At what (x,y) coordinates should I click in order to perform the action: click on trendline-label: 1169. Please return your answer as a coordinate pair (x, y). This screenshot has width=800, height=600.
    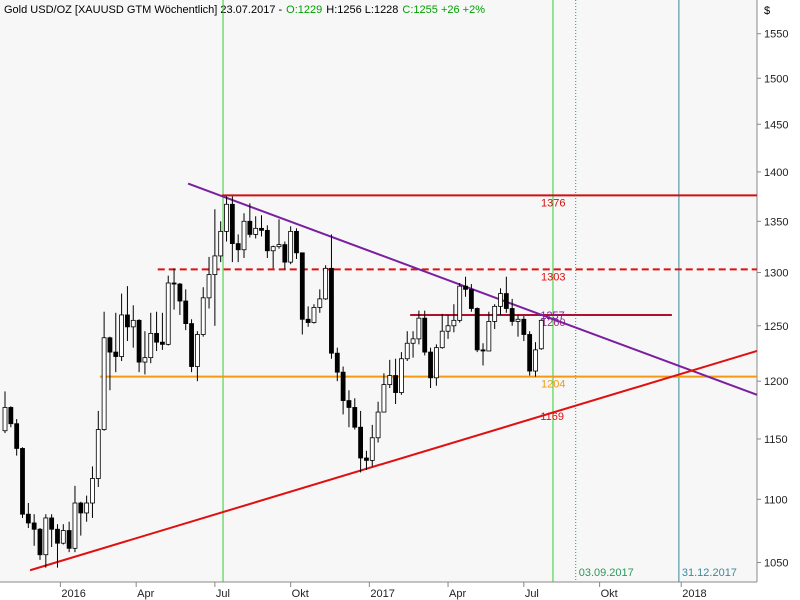
    Looking at the image, I should click on (552, 417).